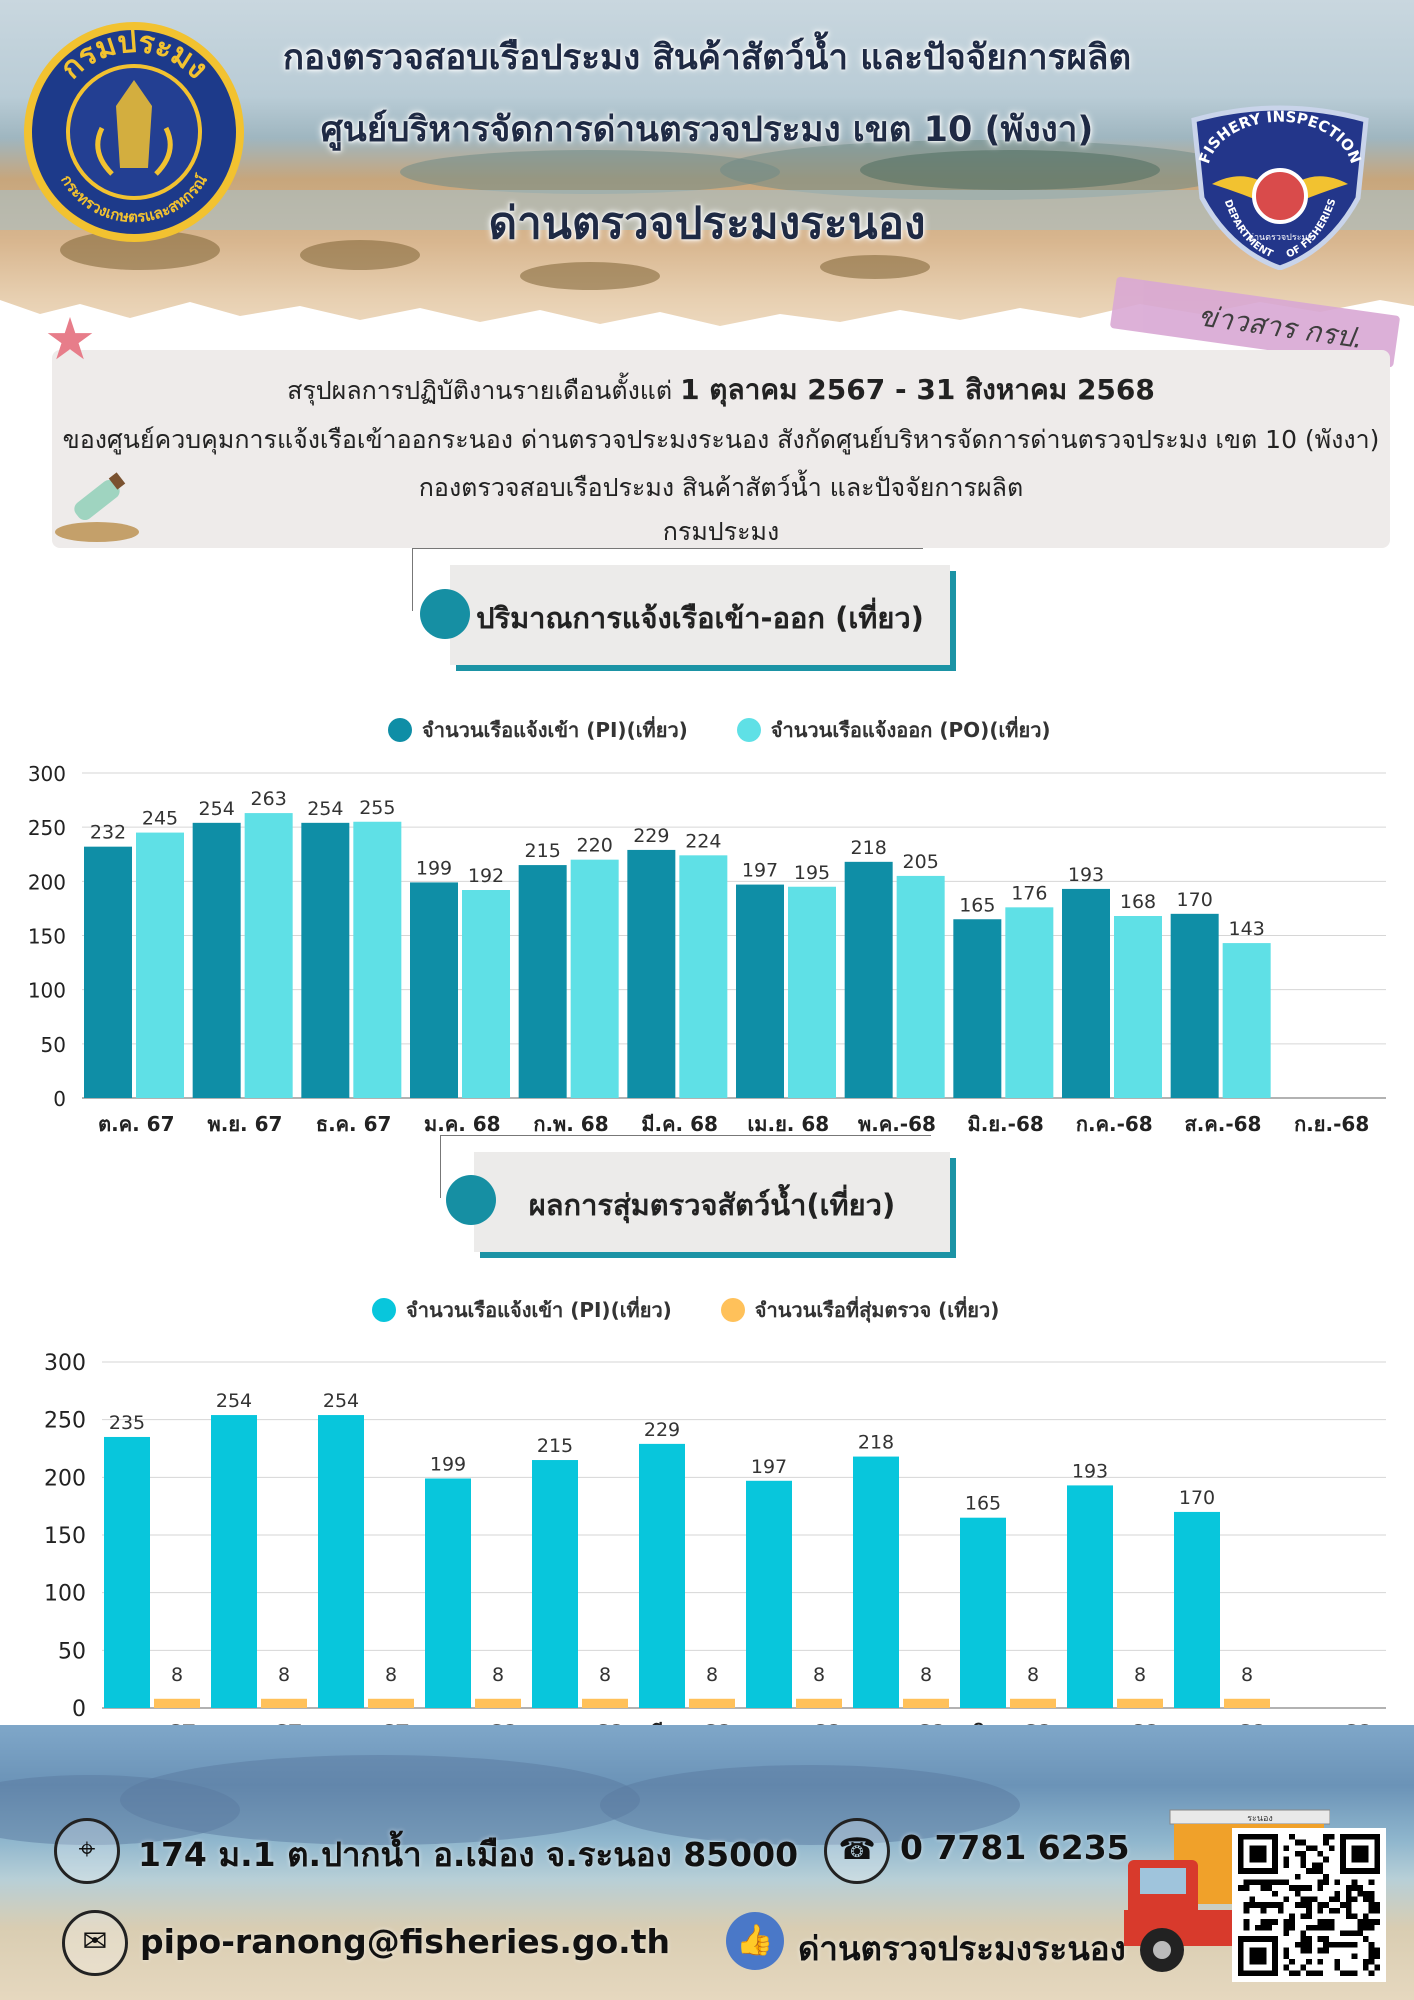 This screenshot has height=2000, width=1414. Describe the element at coordinates (700, 618) in the screenshot. I see `section1-title: ปริมาณการแจ้งเรือเข้า-ออก (เที่ยว)` at that location.